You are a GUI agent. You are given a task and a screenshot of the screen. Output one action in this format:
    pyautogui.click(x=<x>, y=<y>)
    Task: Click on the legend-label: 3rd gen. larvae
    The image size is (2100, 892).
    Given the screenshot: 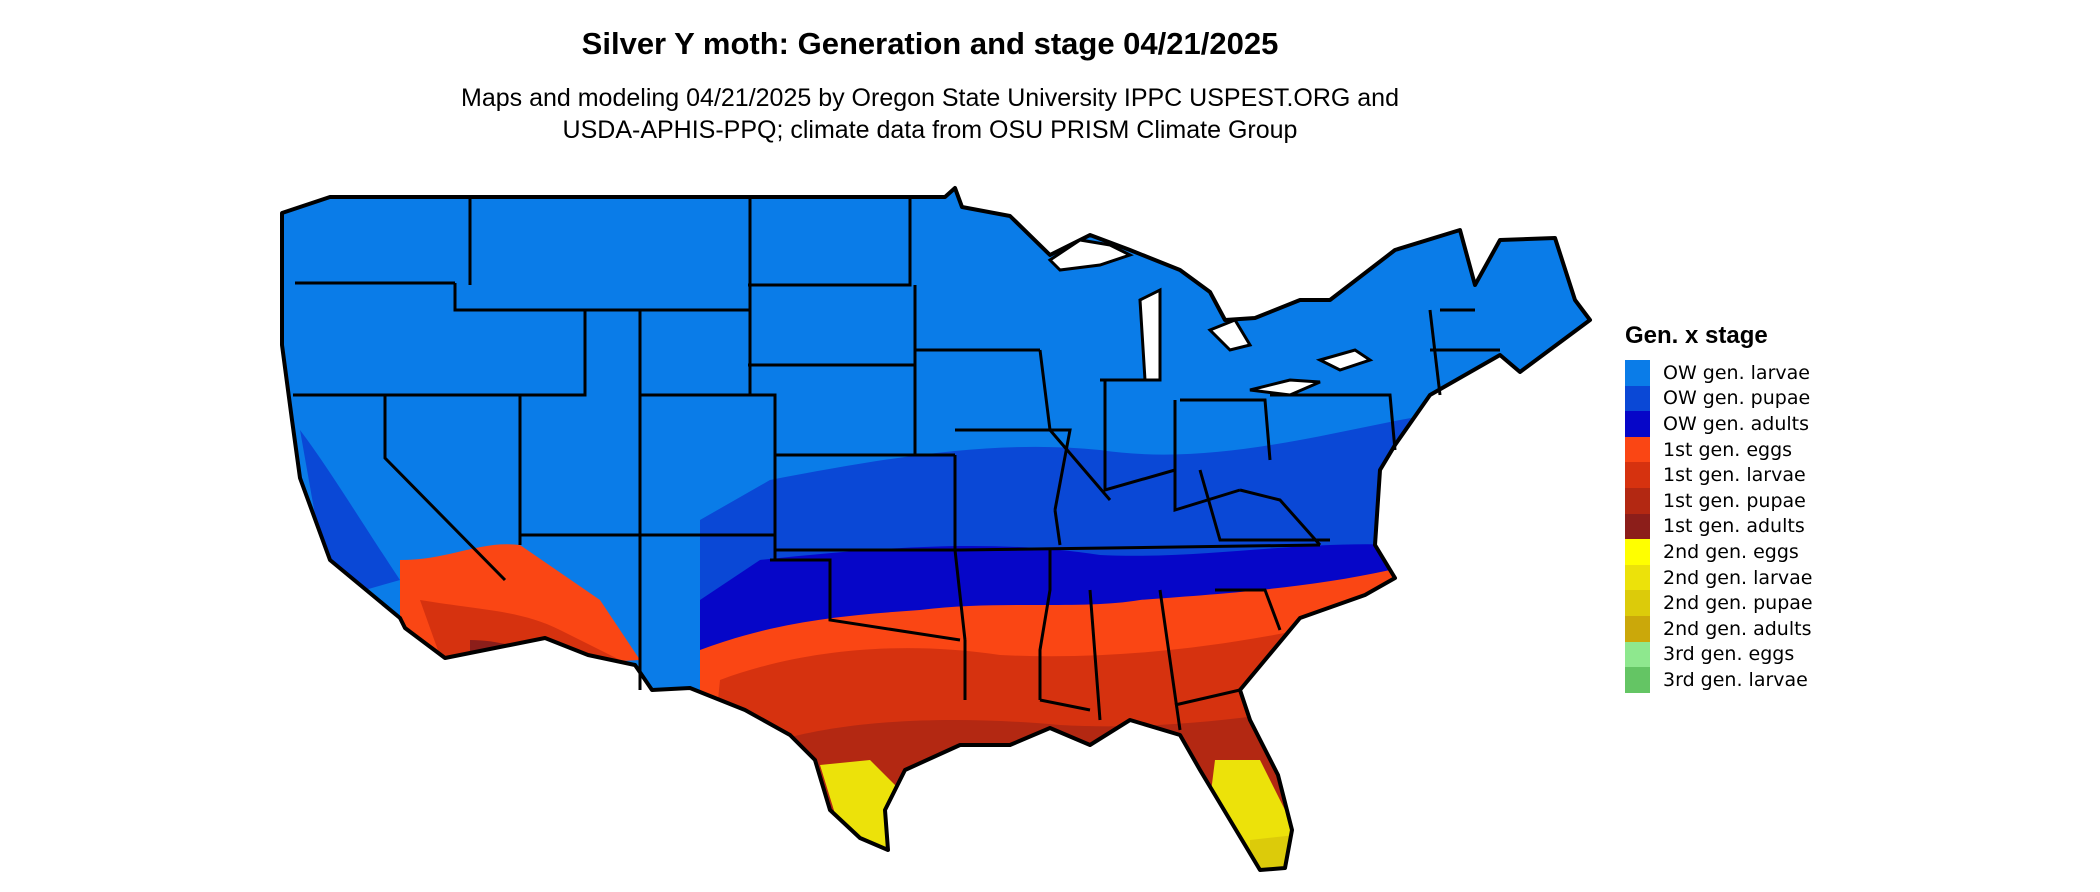 What is the action you would take?
    pyautogui.click(x=1735, y=679)
    